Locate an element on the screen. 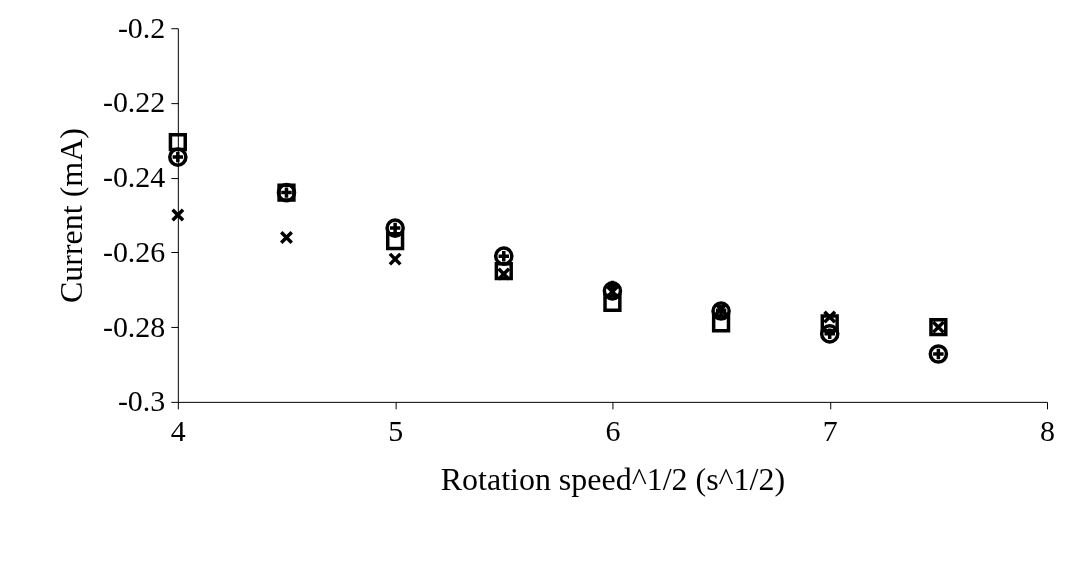  y-tick-label: -0.22 is located at coordinates (134, 102).